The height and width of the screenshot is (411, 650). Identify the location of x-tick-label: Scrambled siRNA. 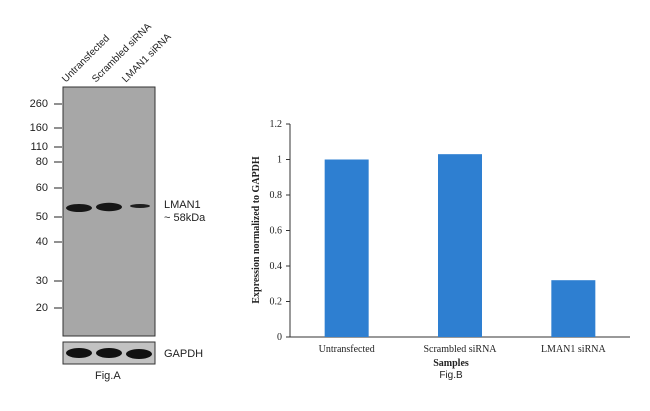
(460, 349).